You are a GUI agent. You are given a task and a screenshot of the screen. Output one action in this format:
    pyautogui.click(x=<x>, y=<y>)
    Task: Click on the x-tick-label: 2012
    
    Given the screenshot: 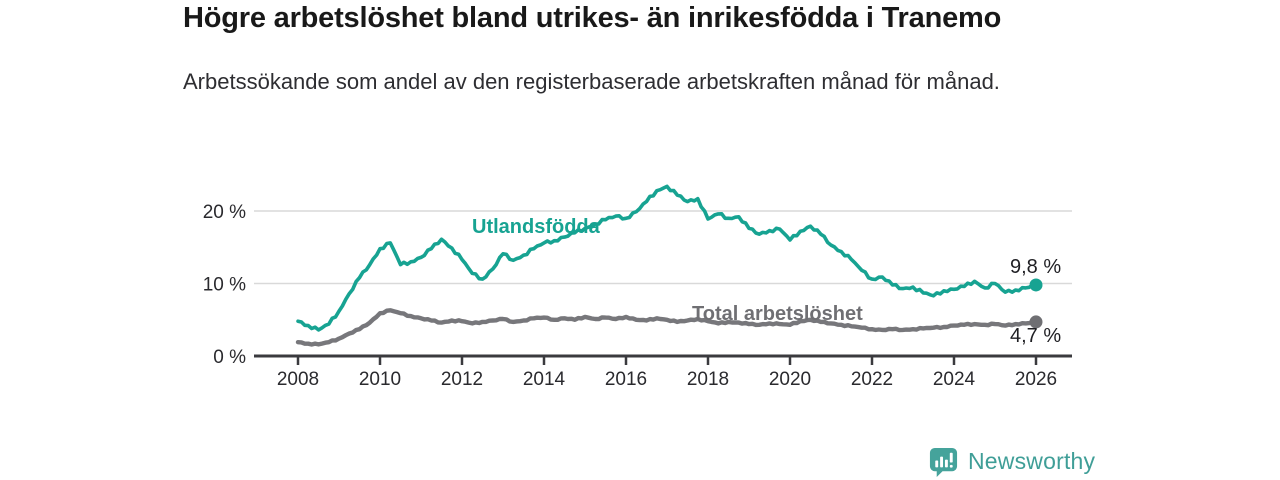 What is the action you would take?
    pyautogui.click(x=462, y=379)
    